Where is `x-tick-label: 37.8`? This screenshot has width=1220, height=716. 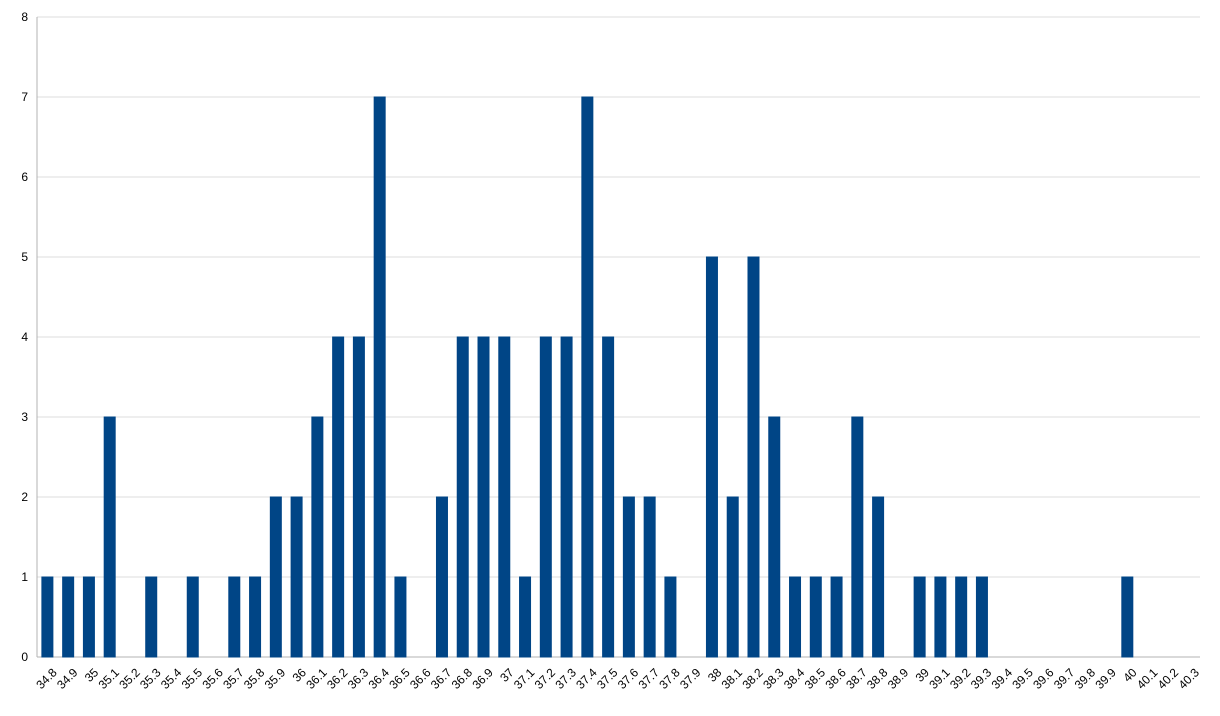
x-tick-label: 37.8 is located at coordinates (669, 678).